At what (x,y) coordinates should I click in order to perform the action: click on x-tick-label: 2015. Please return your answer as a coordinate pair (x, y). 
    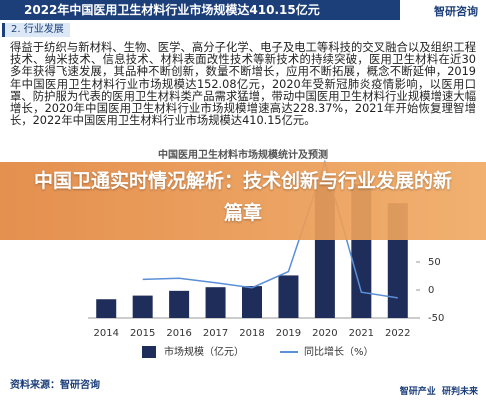
    Looking at the image, I should click on (142, 333).